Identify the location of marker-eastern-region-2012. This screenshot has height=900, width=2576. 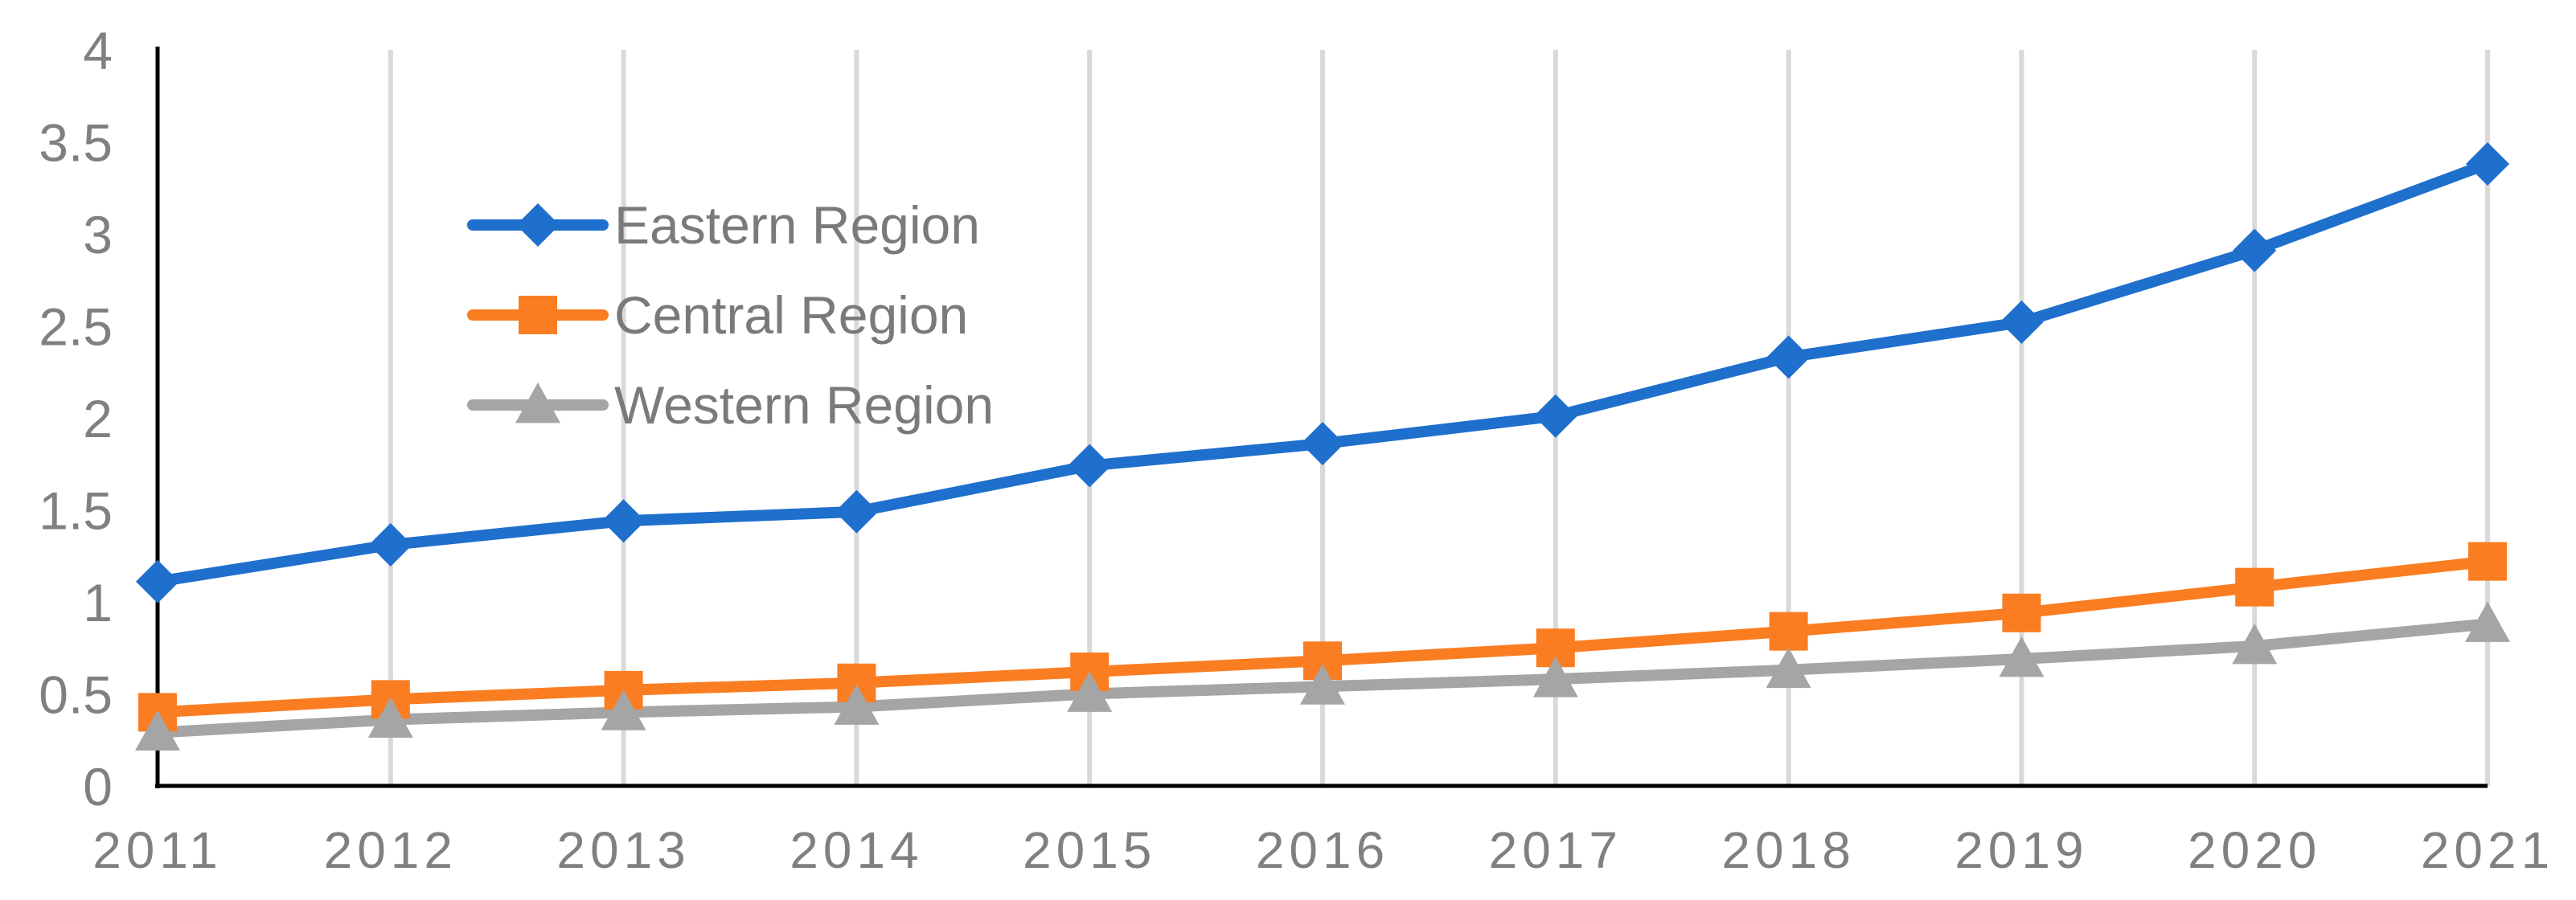
(390, 545).